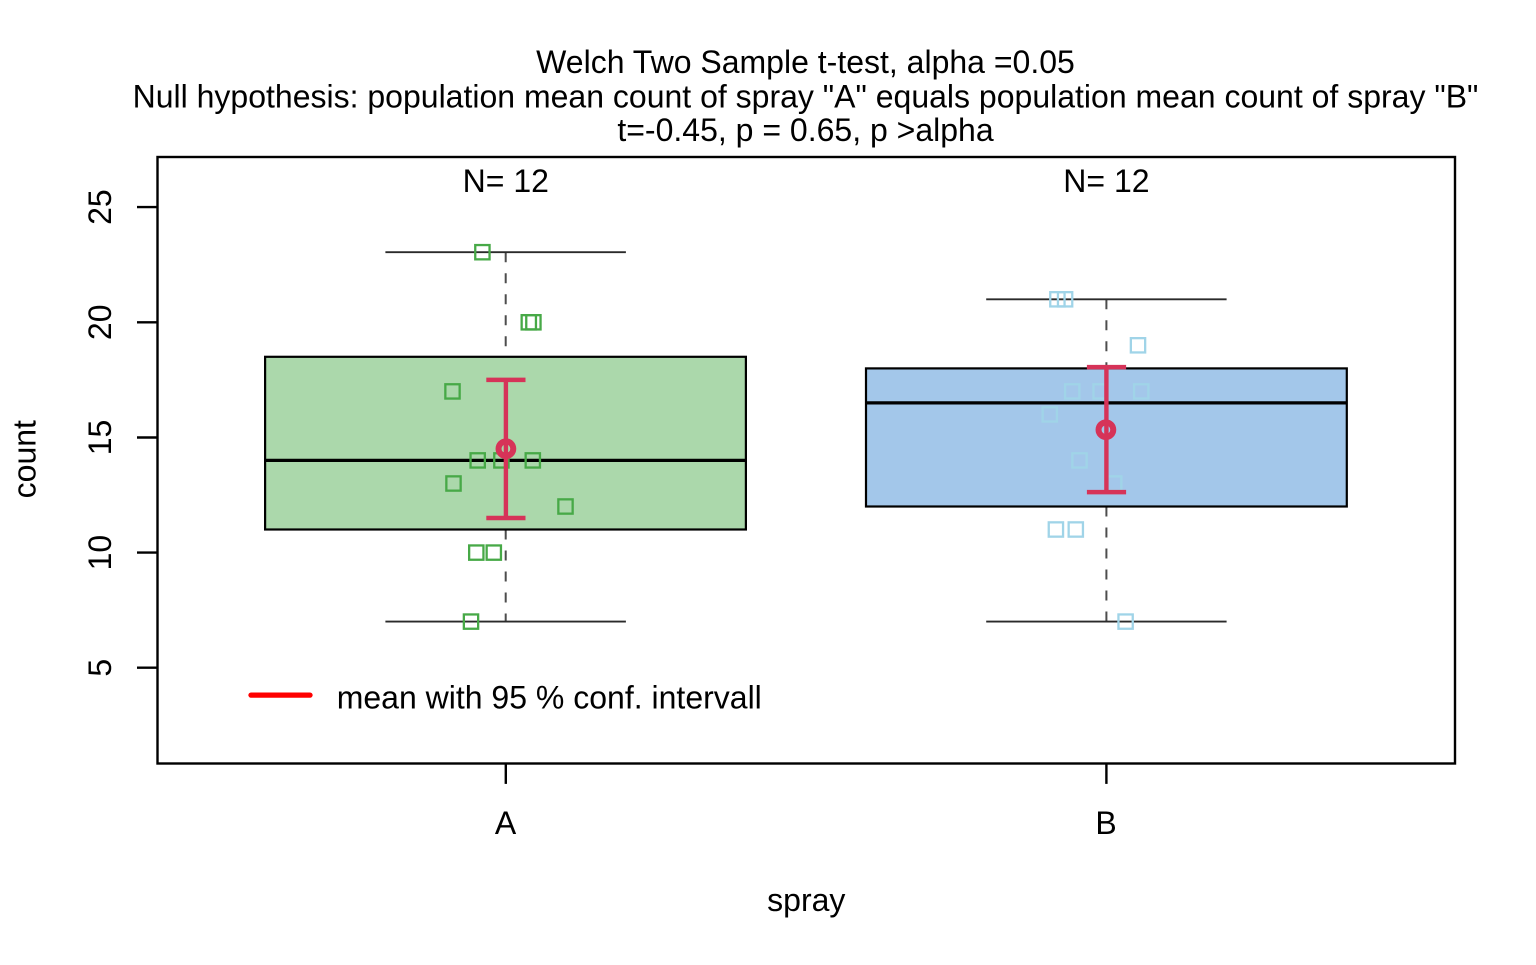 The width and height of the screenshot is (1536, 965). What do you see at coordinates (1105, 823) in the screenshot?
I see `svg-text: B` at bounding box center [1105, 823].